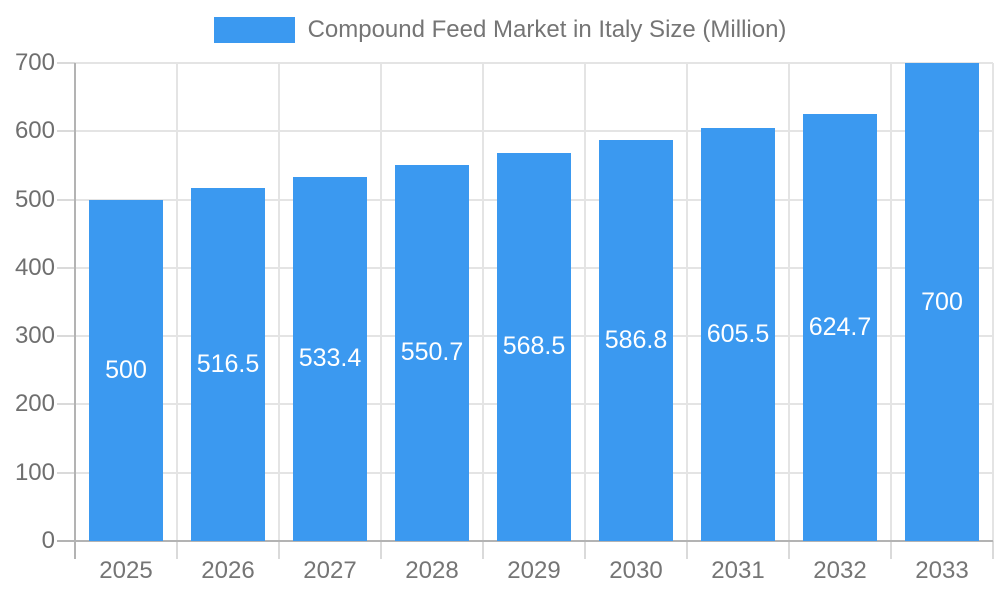 The image size is (1000, 600). What do you see at coordinates (126, 570) in the screenshot?
I see `x-axis-label: 2025` at bounding box center [126, 570].